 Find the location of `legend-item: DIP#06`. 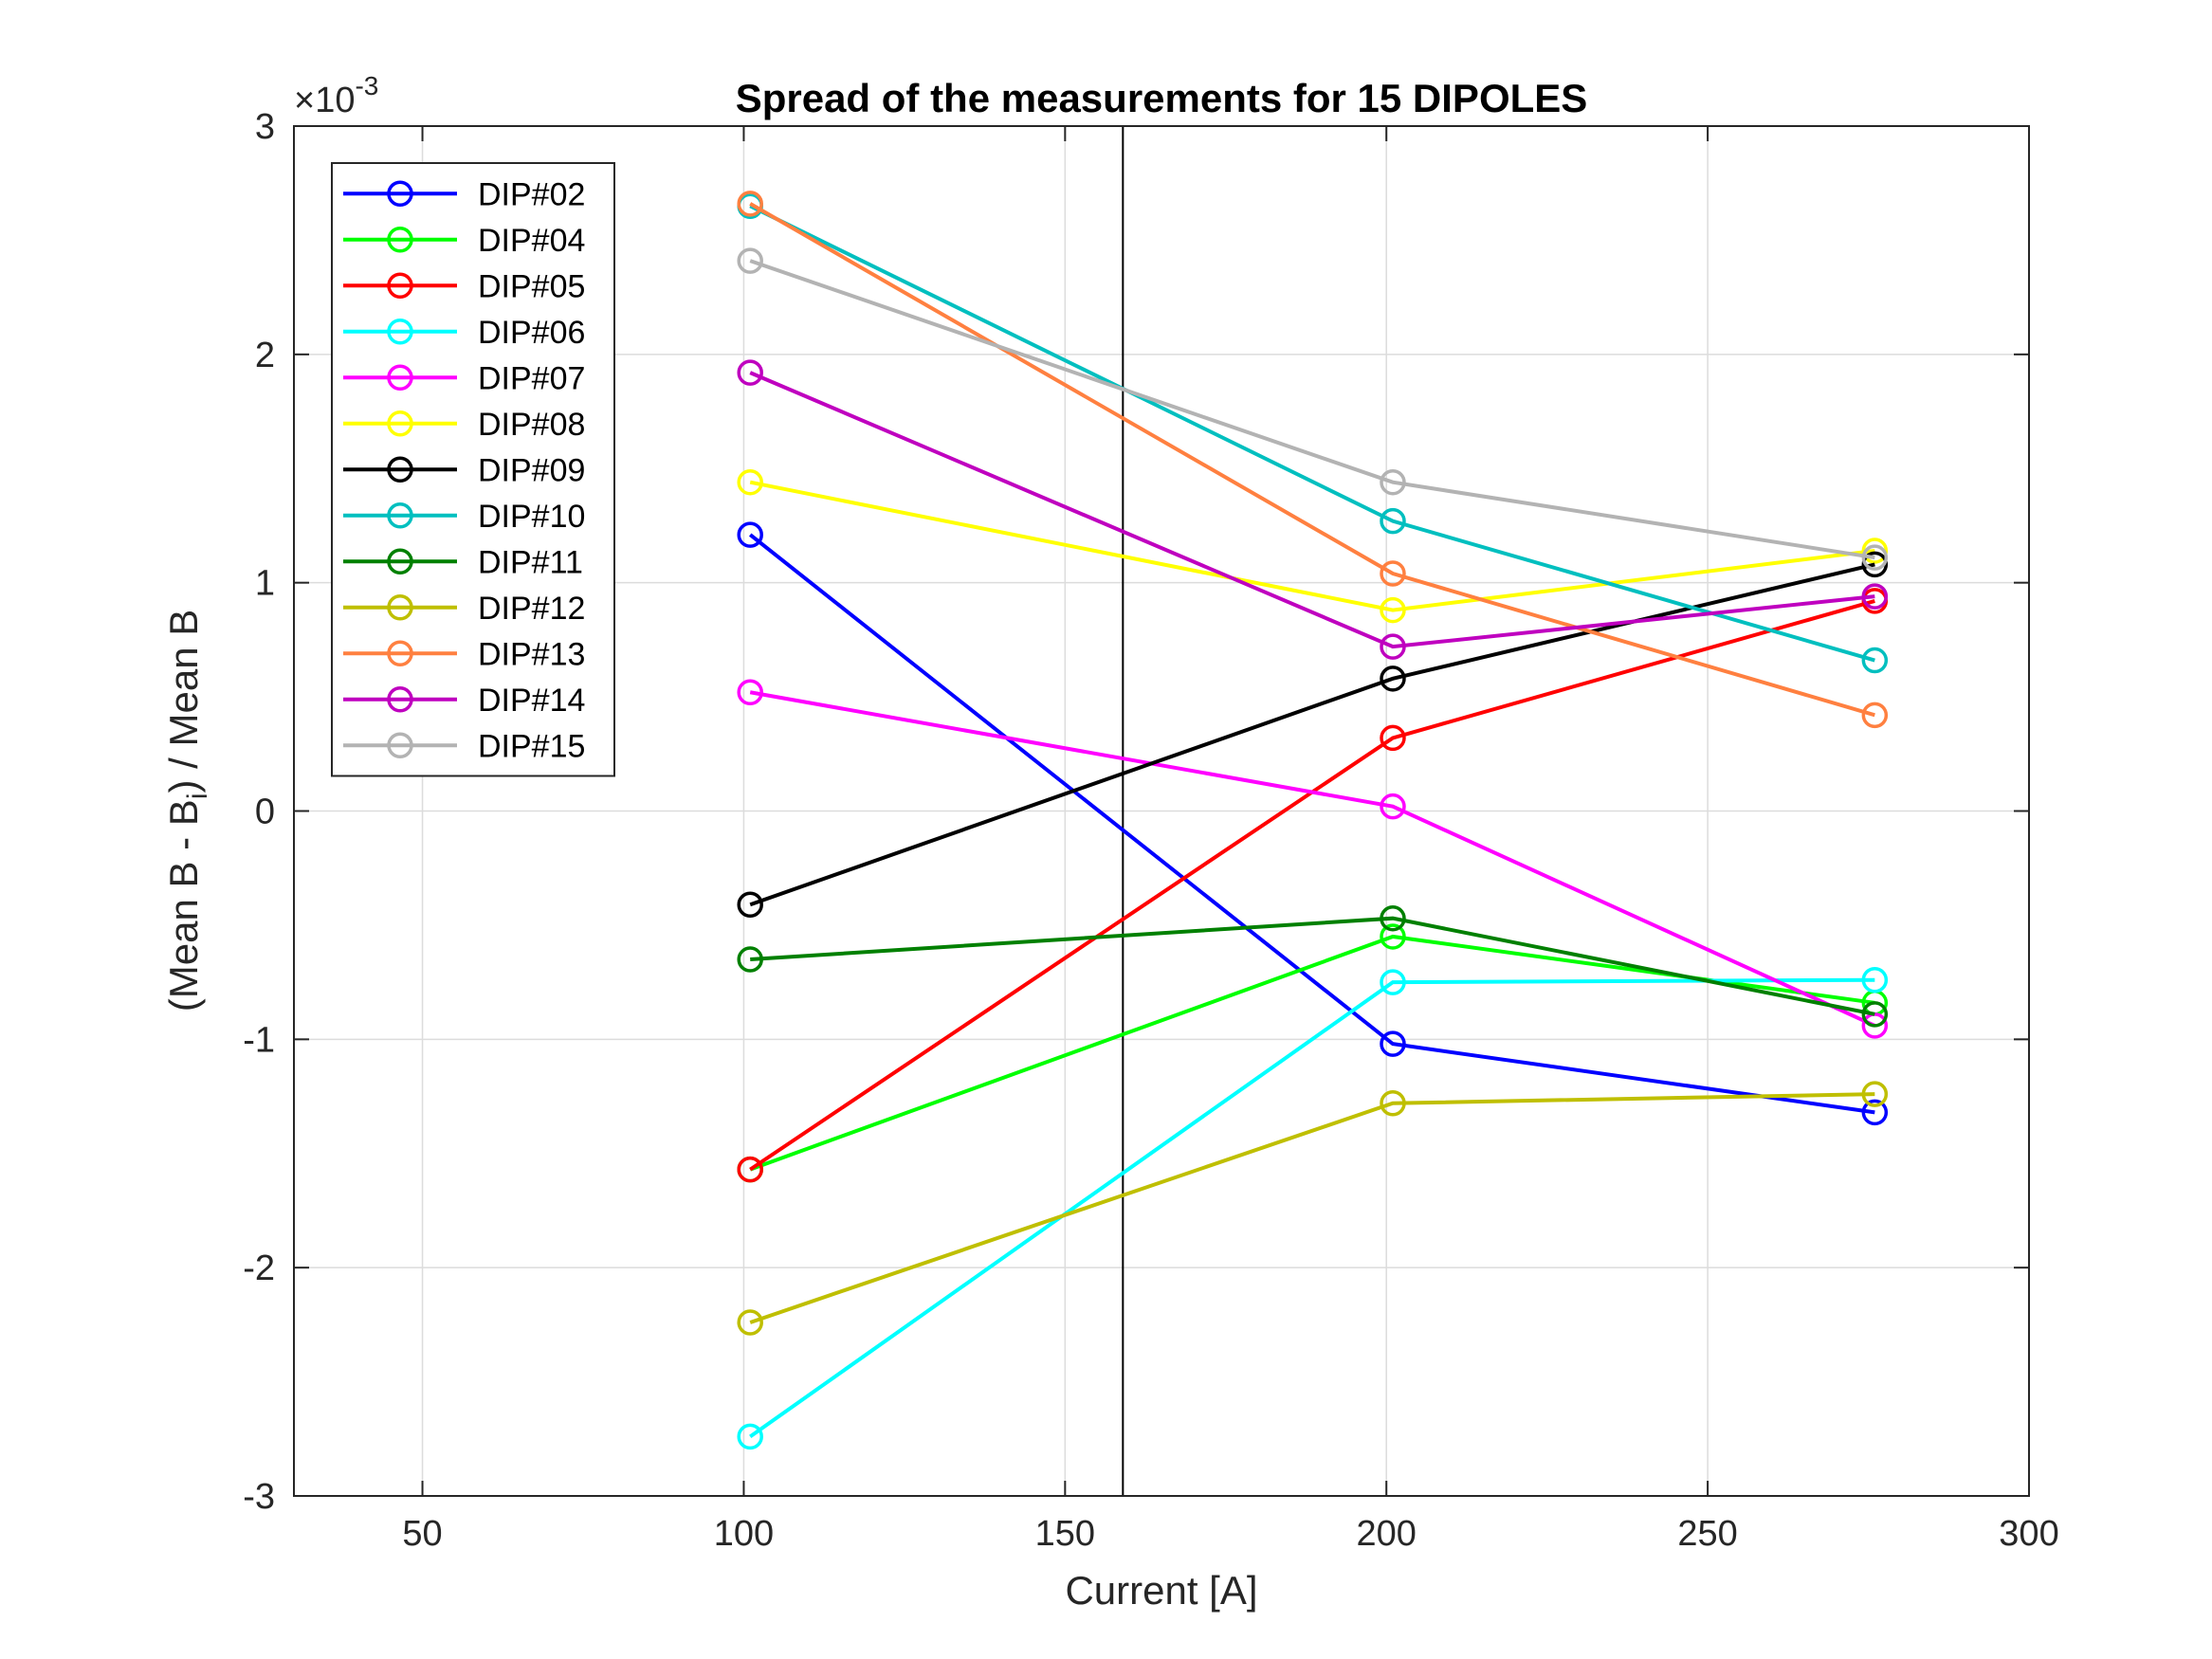

legend-item: DIP#06 is located at coordinates (464, 333).